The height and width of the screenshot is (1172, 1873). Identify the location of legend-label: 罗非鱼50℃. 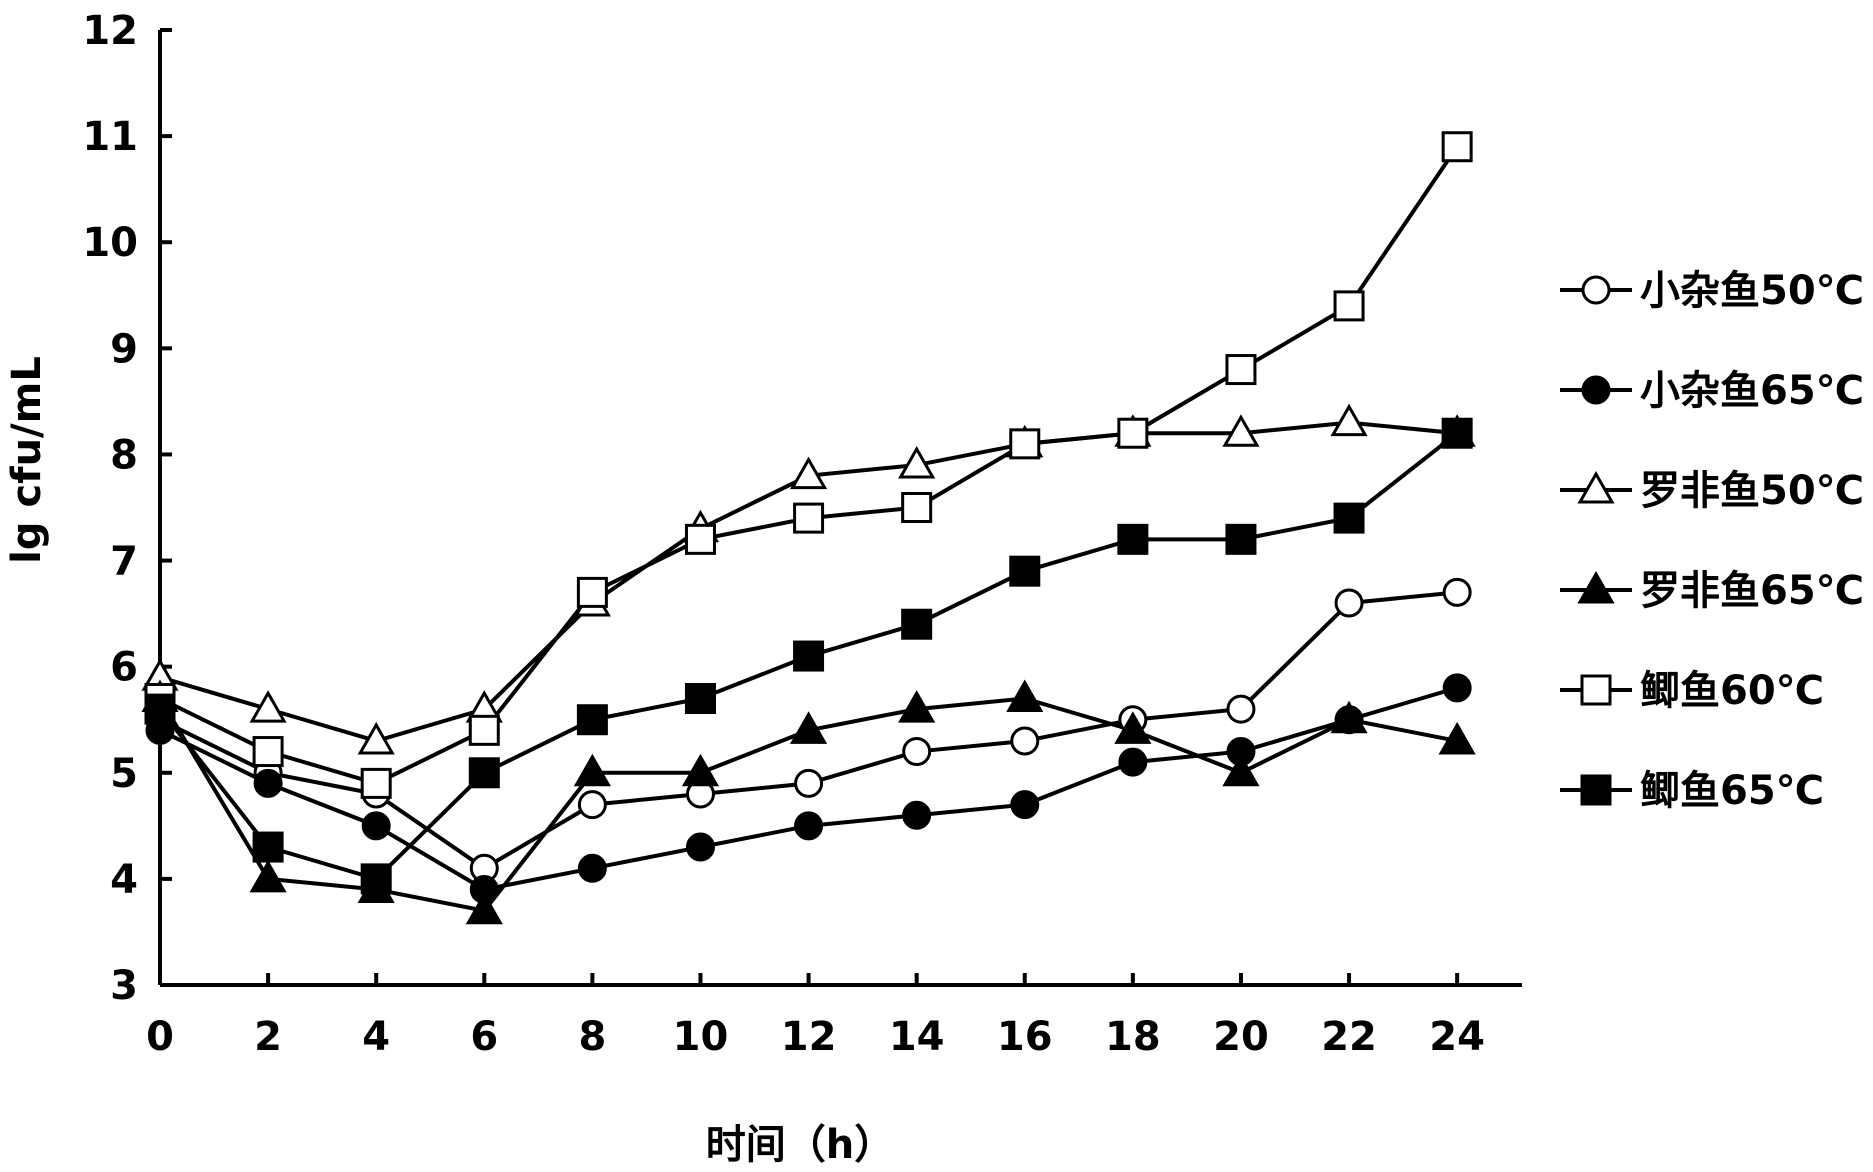
(1752, 491).